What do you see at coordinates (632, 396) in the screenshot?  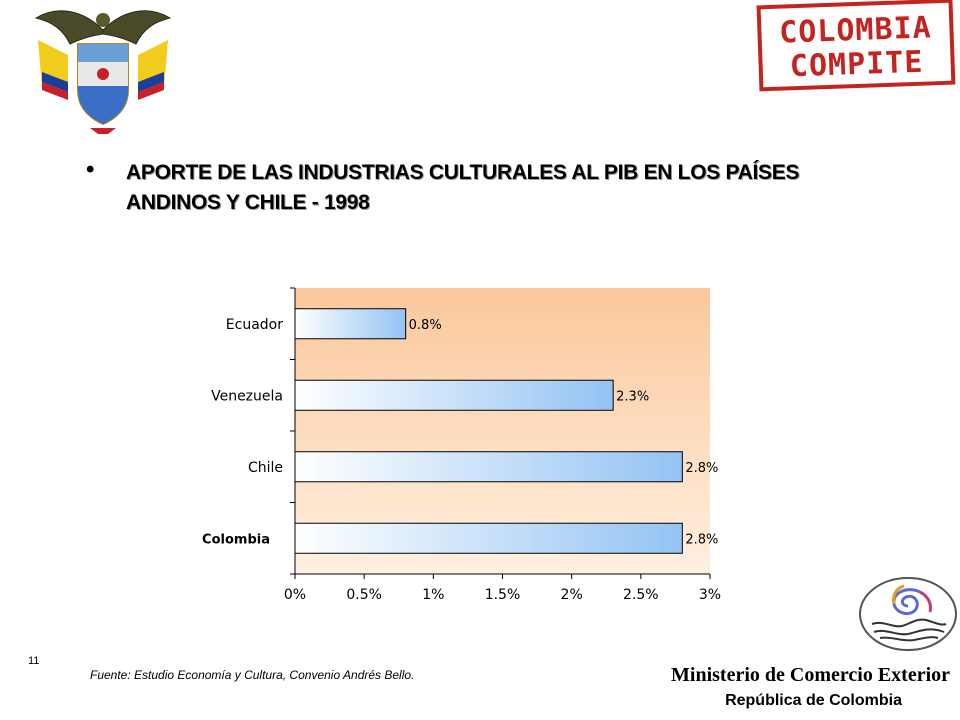 I see `data-label: 2.3%` at bounding box center [632, 396].